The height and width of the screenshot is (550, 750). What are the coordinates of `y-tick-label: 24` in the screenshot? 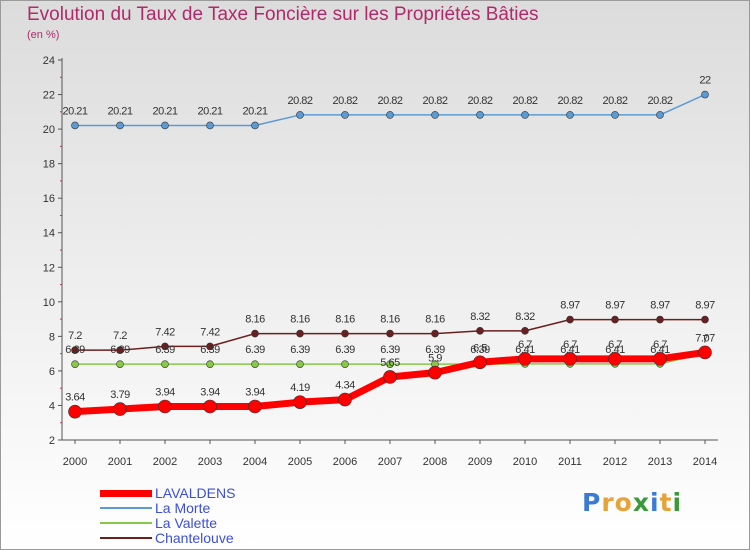 It's located at (49, 61).